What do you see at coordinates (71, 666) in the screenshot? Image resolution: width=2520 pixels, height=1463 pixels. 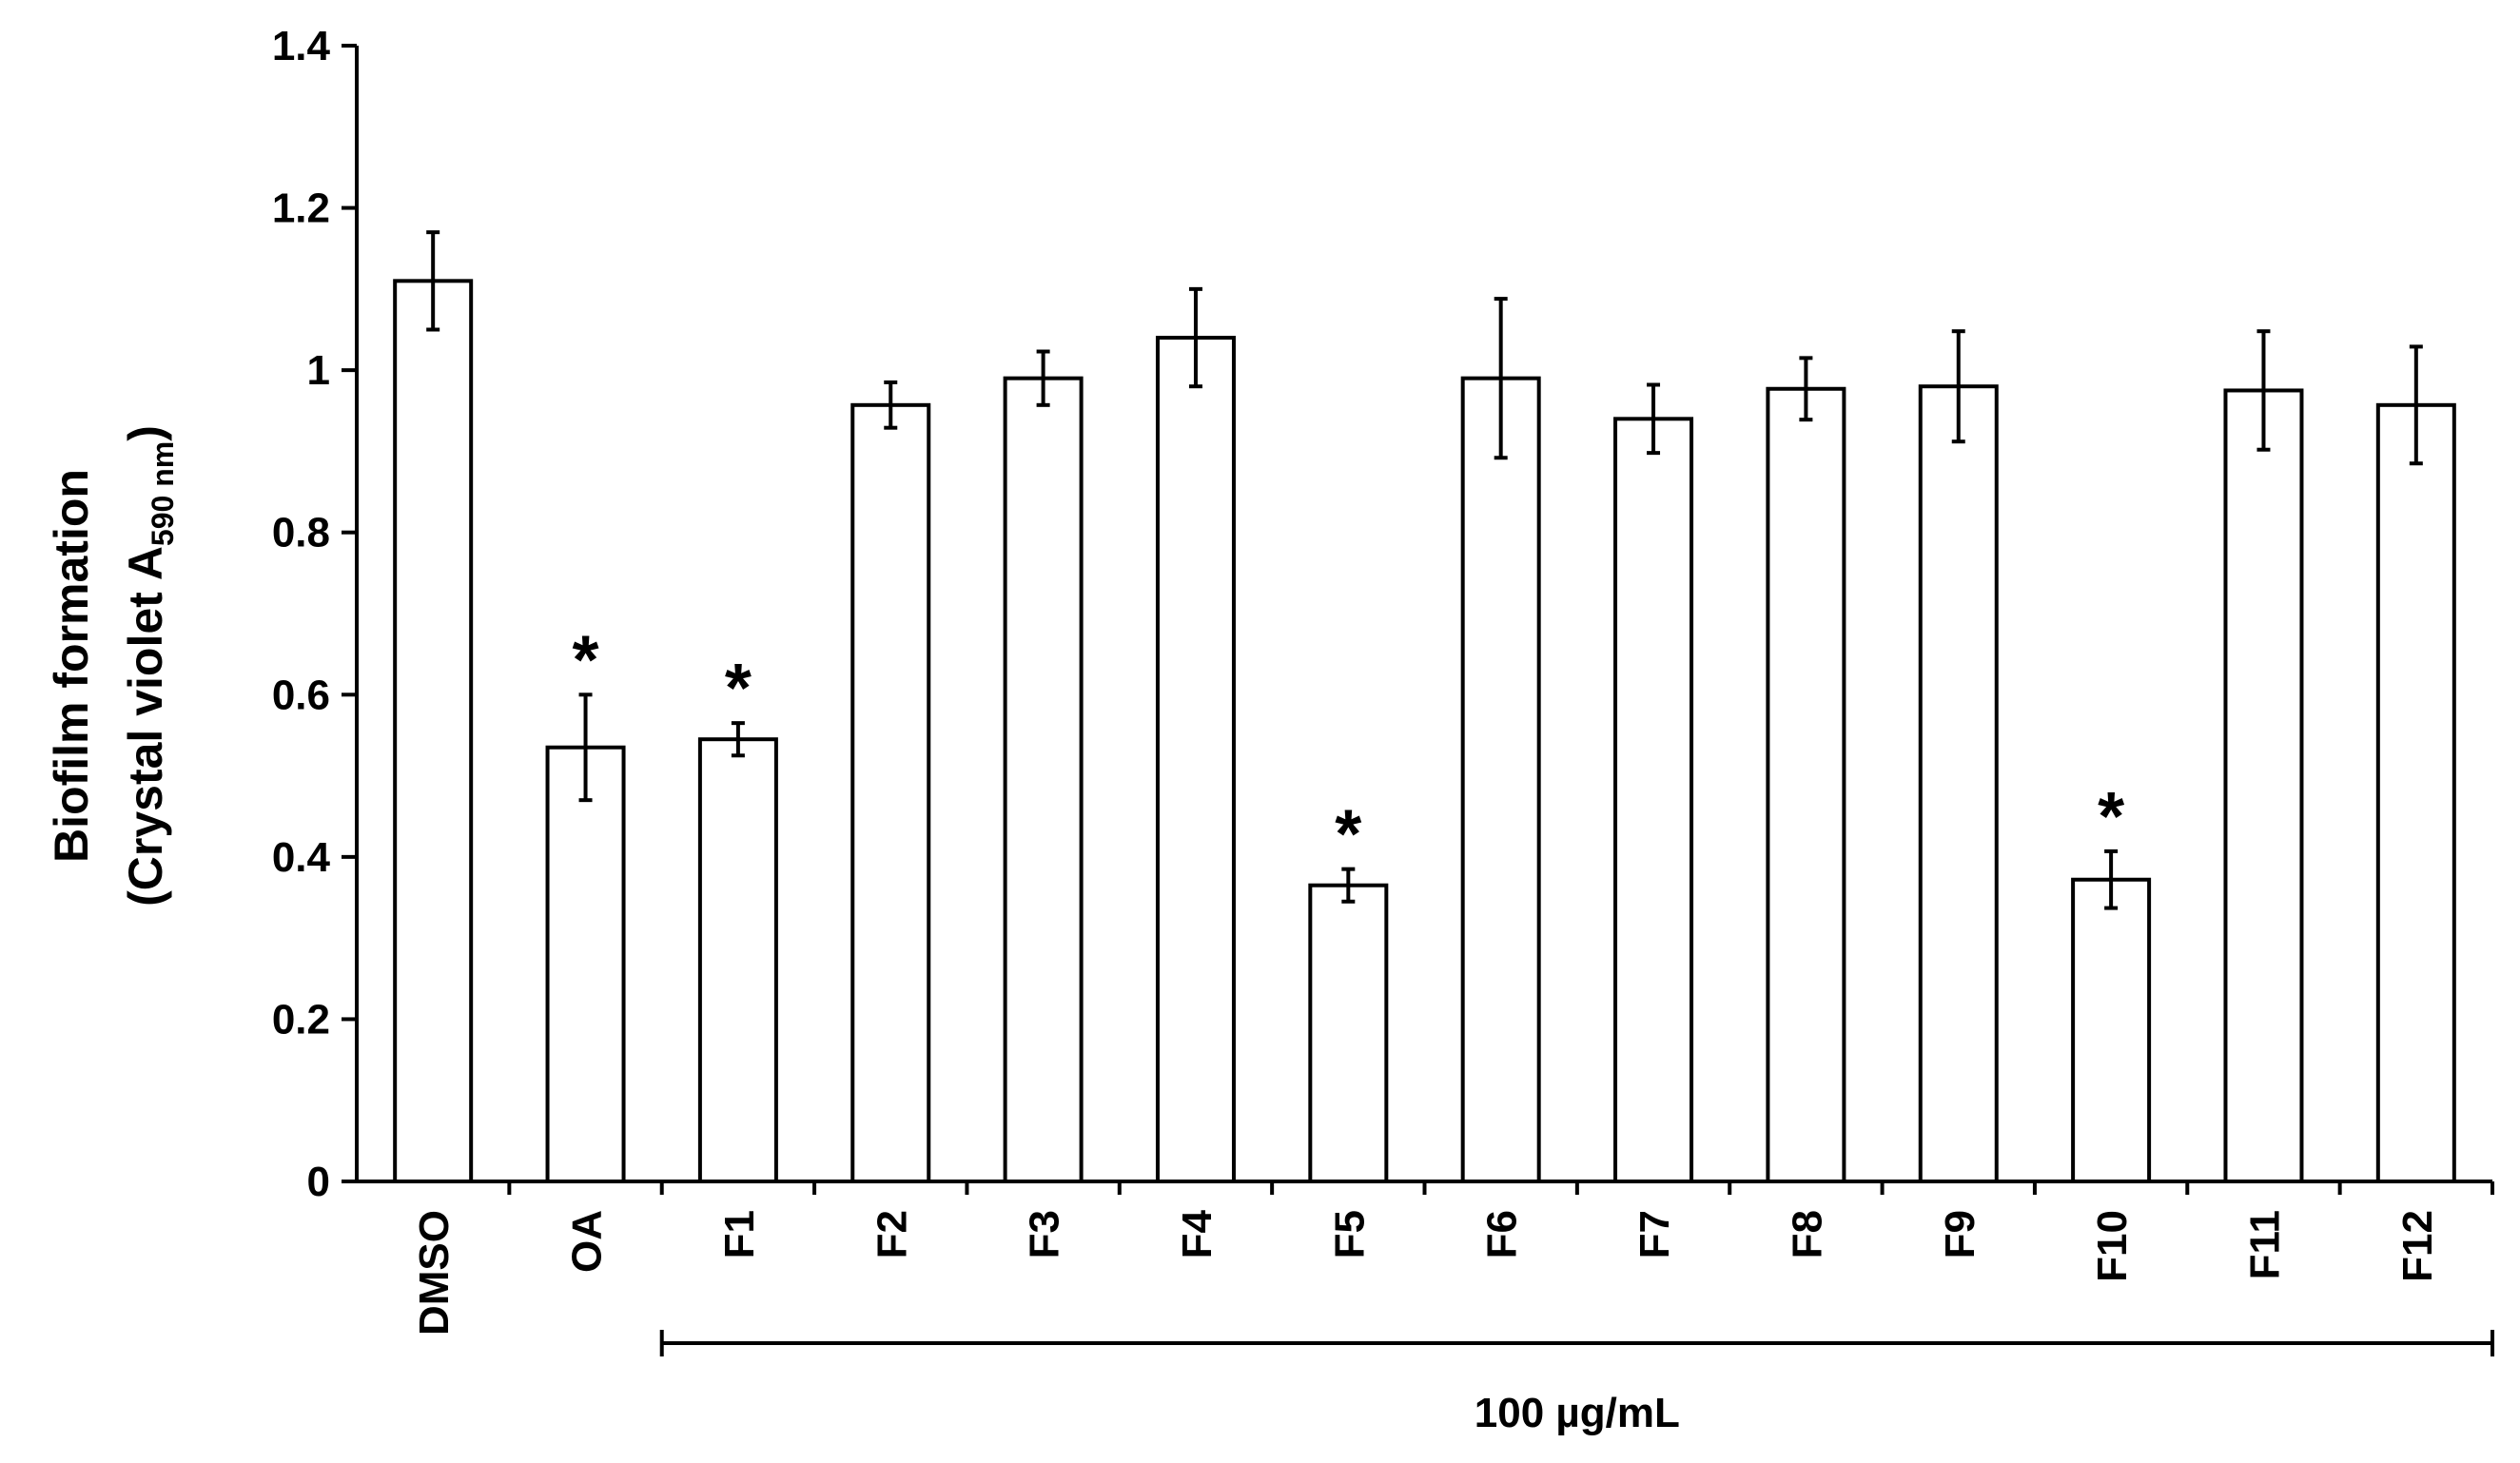 I see `y-axis-label-line1: Biofilm formation` at bounding box center [71, 666].